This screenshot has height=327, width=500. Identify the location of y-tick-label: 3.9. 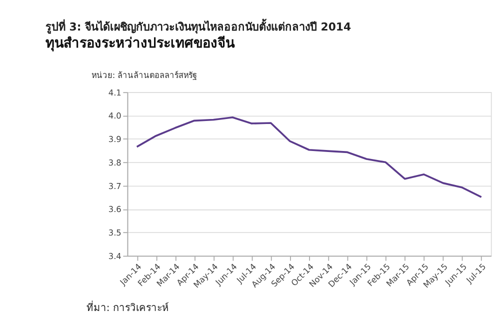
(115, 139).